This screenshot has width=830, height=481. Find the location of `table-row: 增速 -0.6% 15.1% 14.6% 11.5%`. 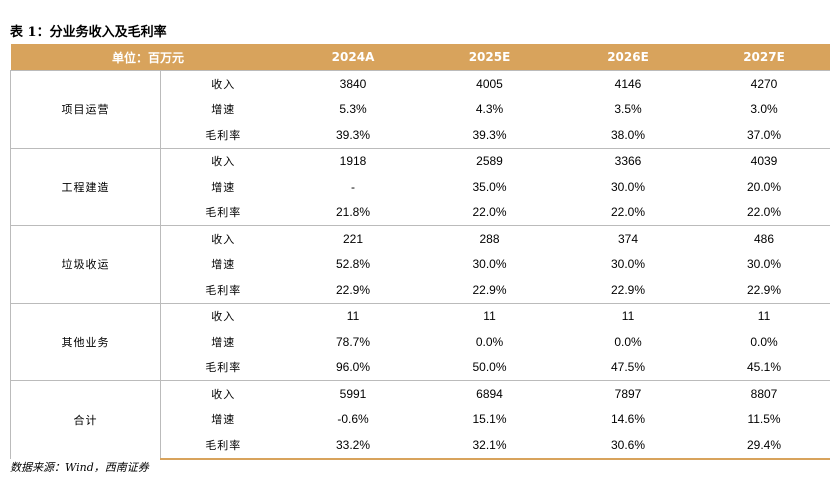

table-row: 增速 -0.6% 15.1% 14.6% 11.5% is located at coordinates (420, 420).